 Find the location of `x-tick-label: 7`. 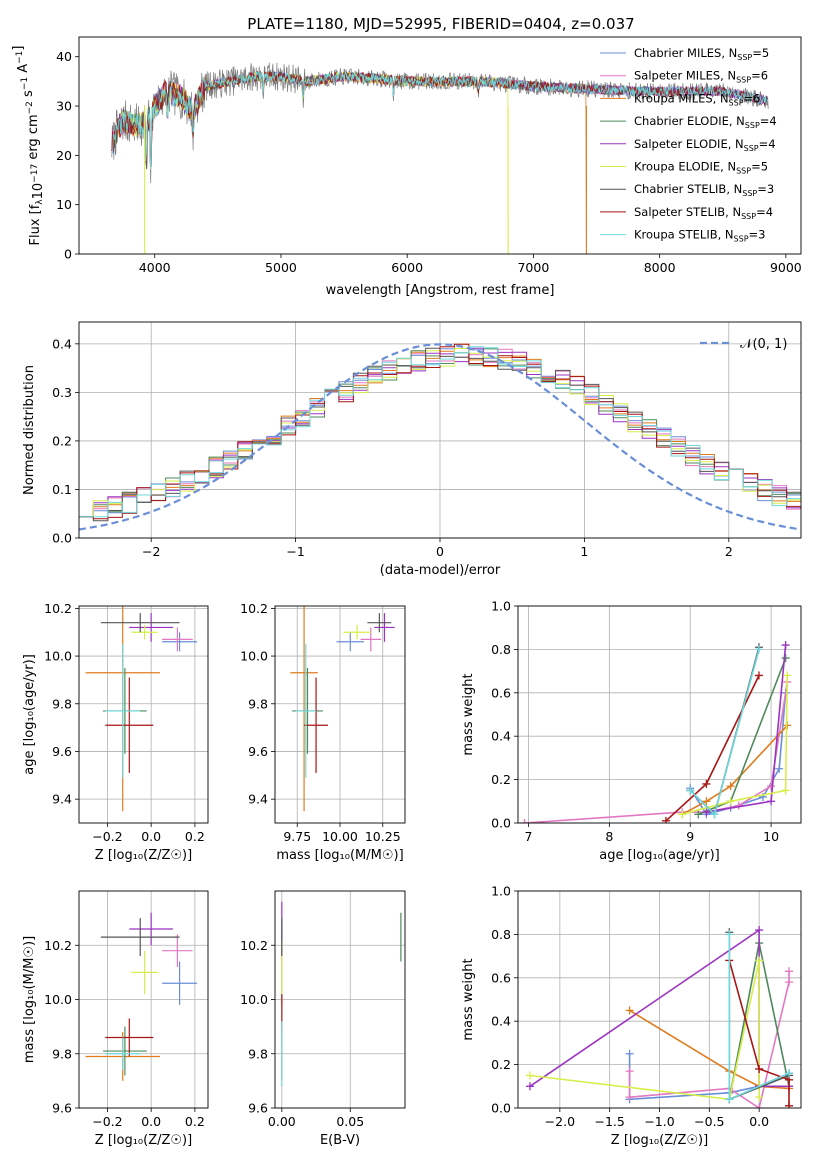

x-tick-label: 7 is located at coordinates (529, 836).